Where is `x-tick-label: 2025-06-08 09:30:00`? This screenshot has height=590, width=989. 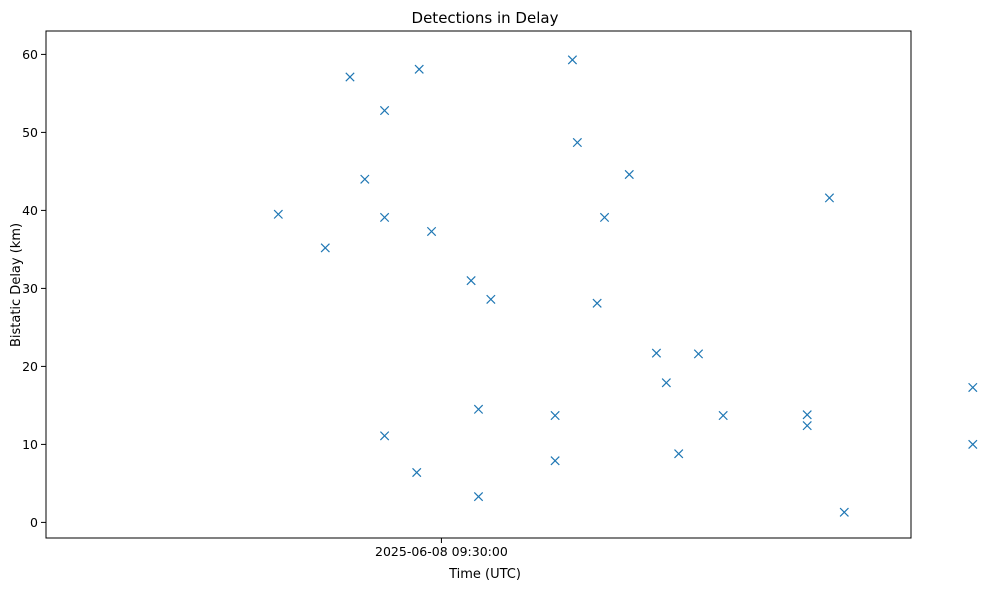 x-tick-label: 2025-06-08 09:30:00 is located at coordinates (441, 551).